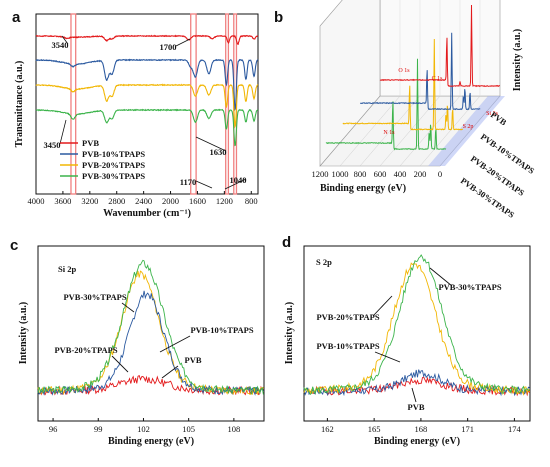  What do you see at coordinates (492, 114) in the screenshot?
I see `annotation-si-2s: Si 2s` at bounding box center [492, 114].